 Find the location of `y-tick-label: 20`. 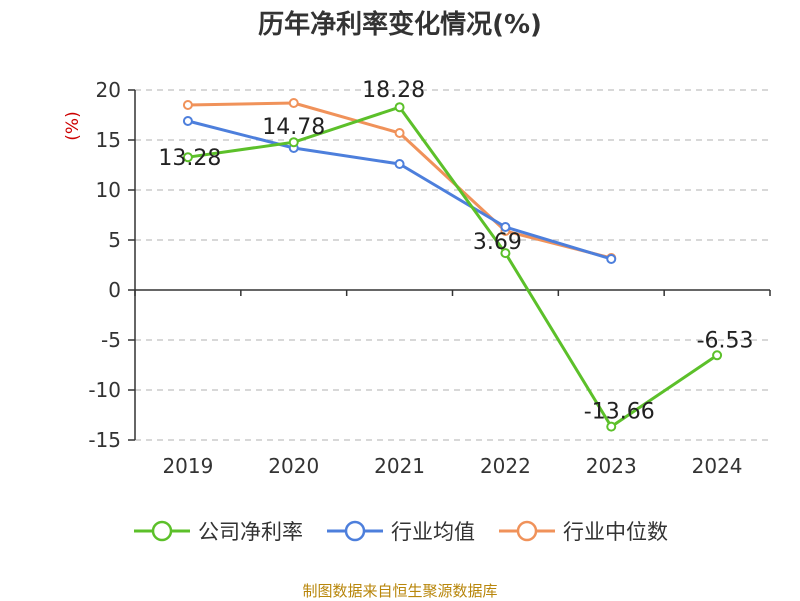

y-tick-label: 20 is located at coordinates (108, 90).